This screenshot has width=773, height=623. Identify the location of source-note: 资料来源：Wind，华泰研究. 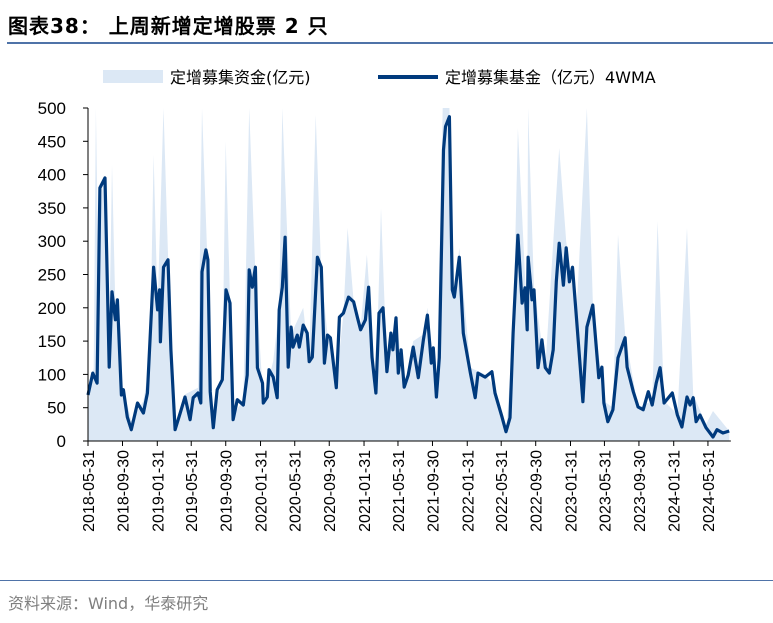
(108, 603).